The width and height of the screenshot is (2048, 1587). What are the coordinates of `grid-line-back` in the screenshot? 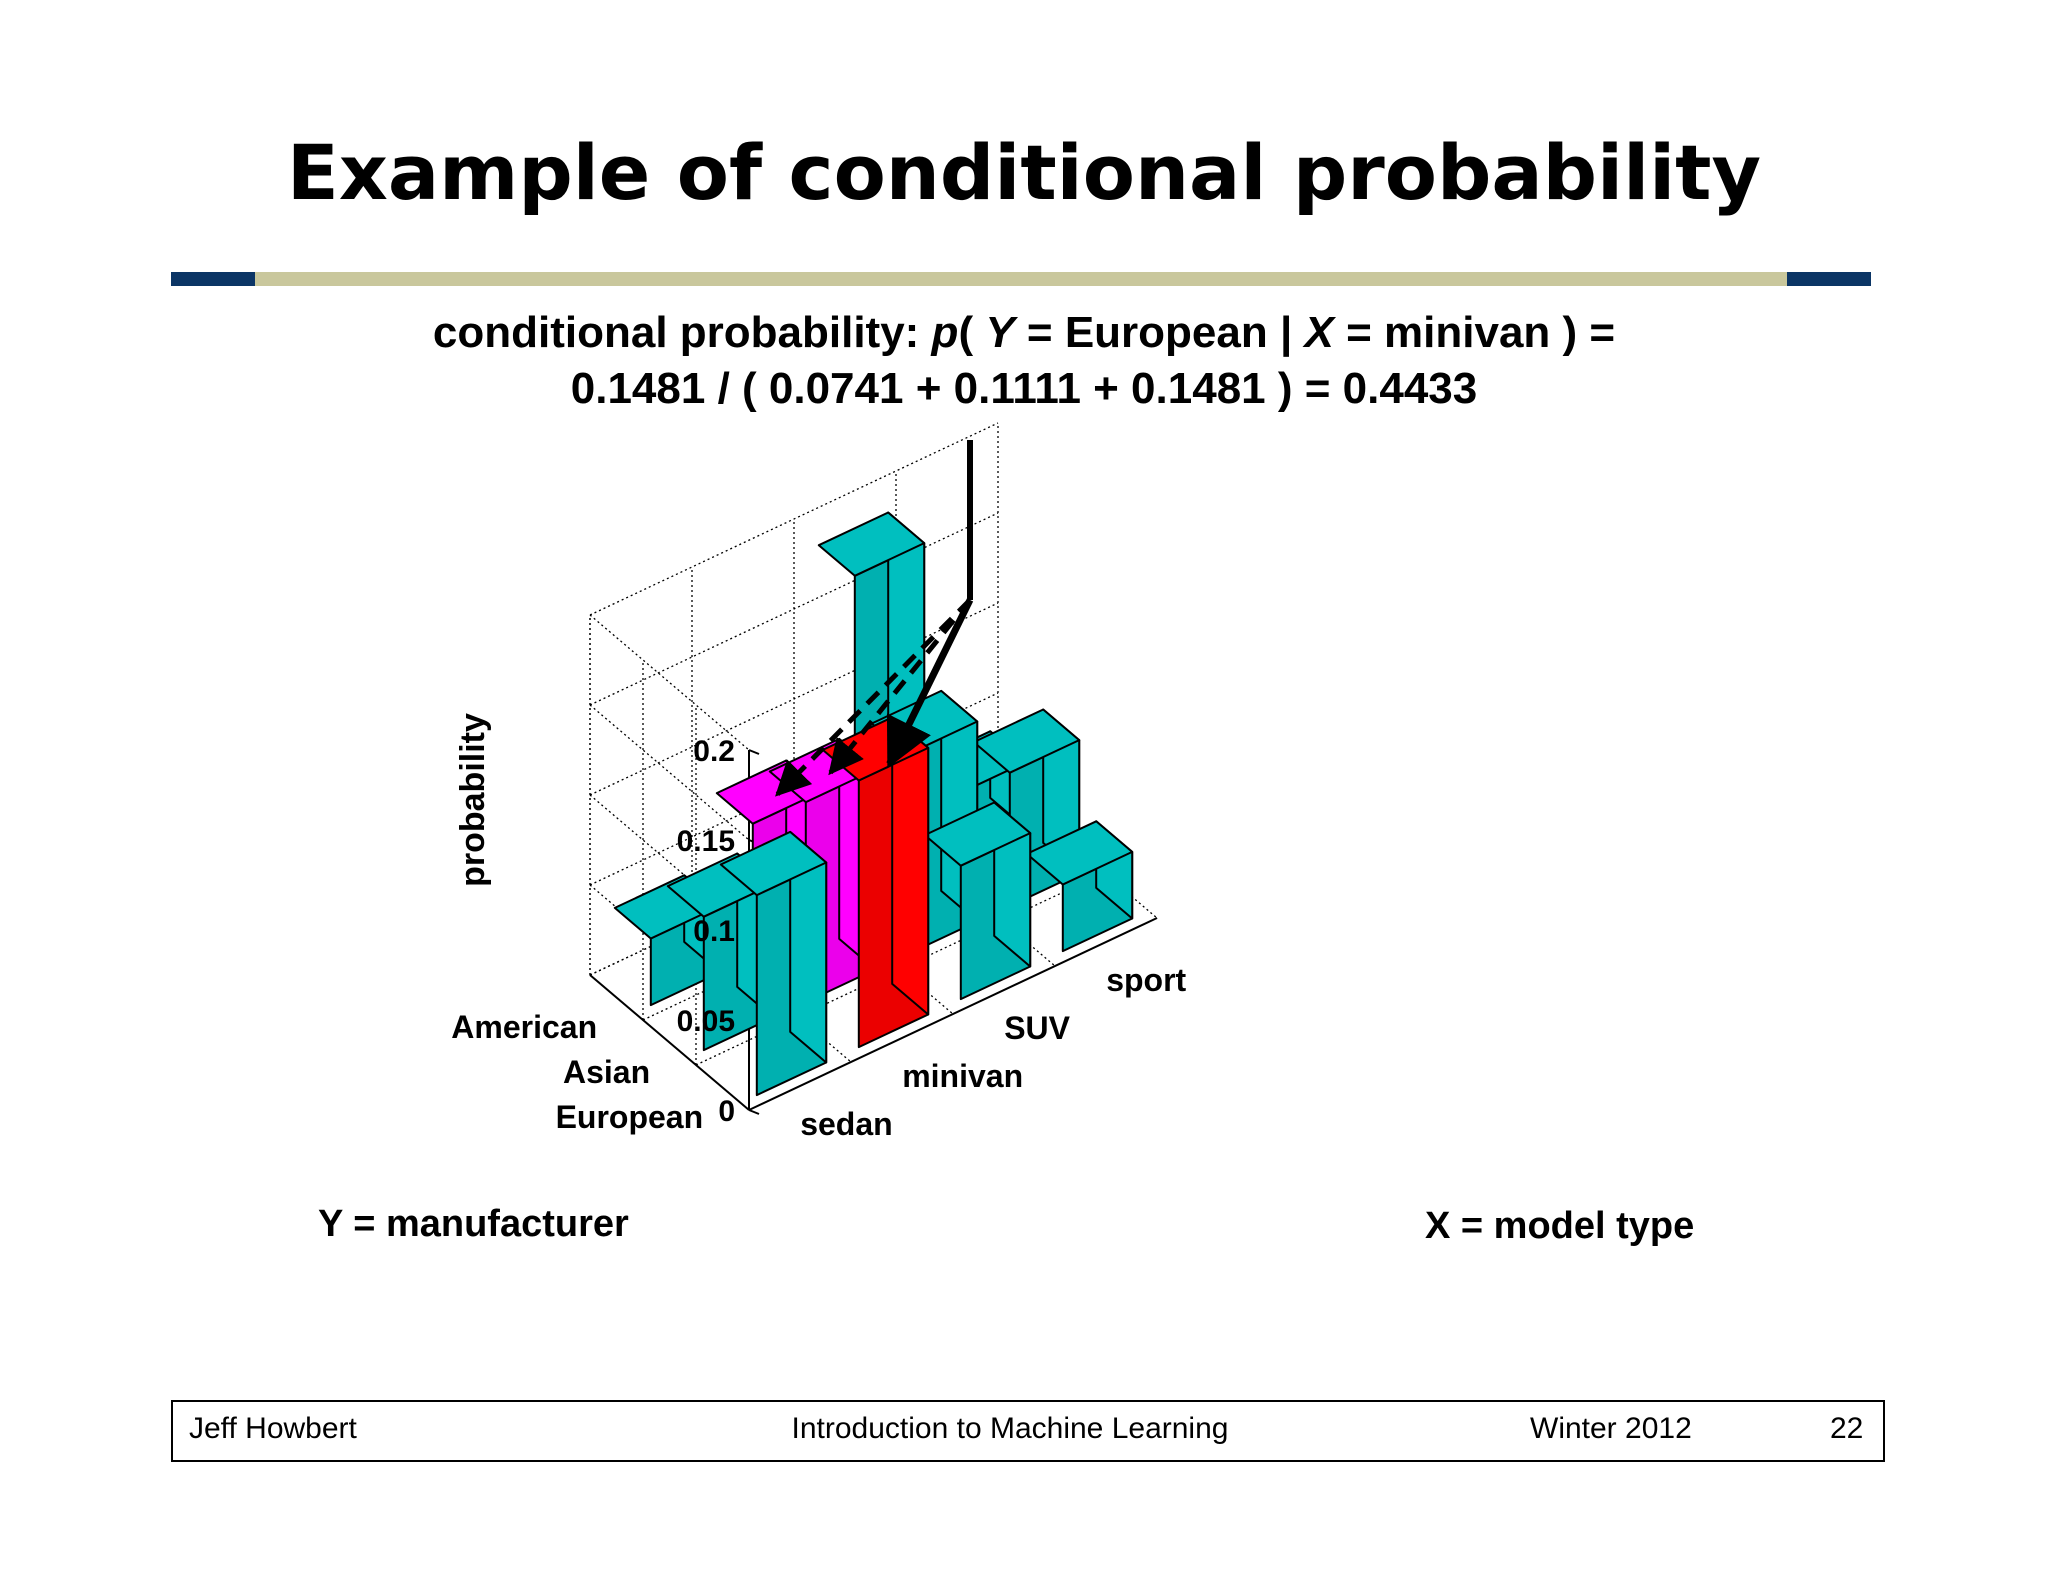 It's located at (794, 519).